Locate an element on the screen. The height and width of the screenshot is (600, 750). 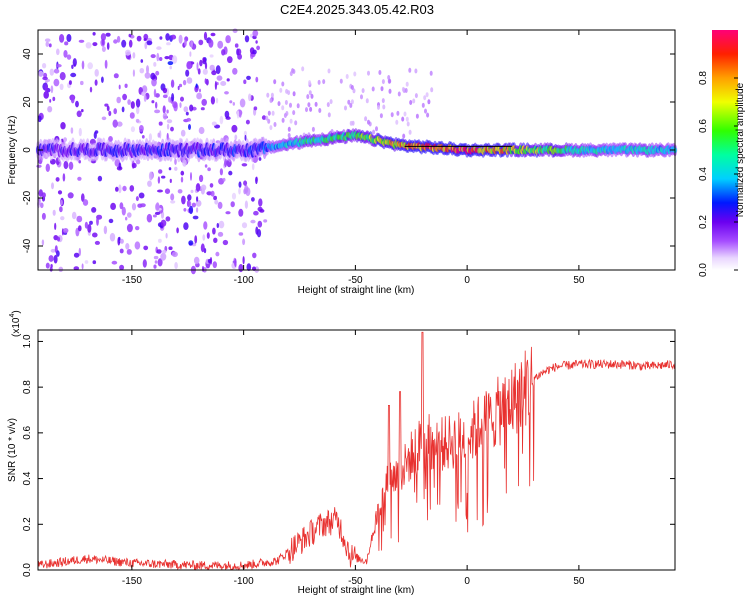
svg-text: (x104) is located at coordinates (15, 323).